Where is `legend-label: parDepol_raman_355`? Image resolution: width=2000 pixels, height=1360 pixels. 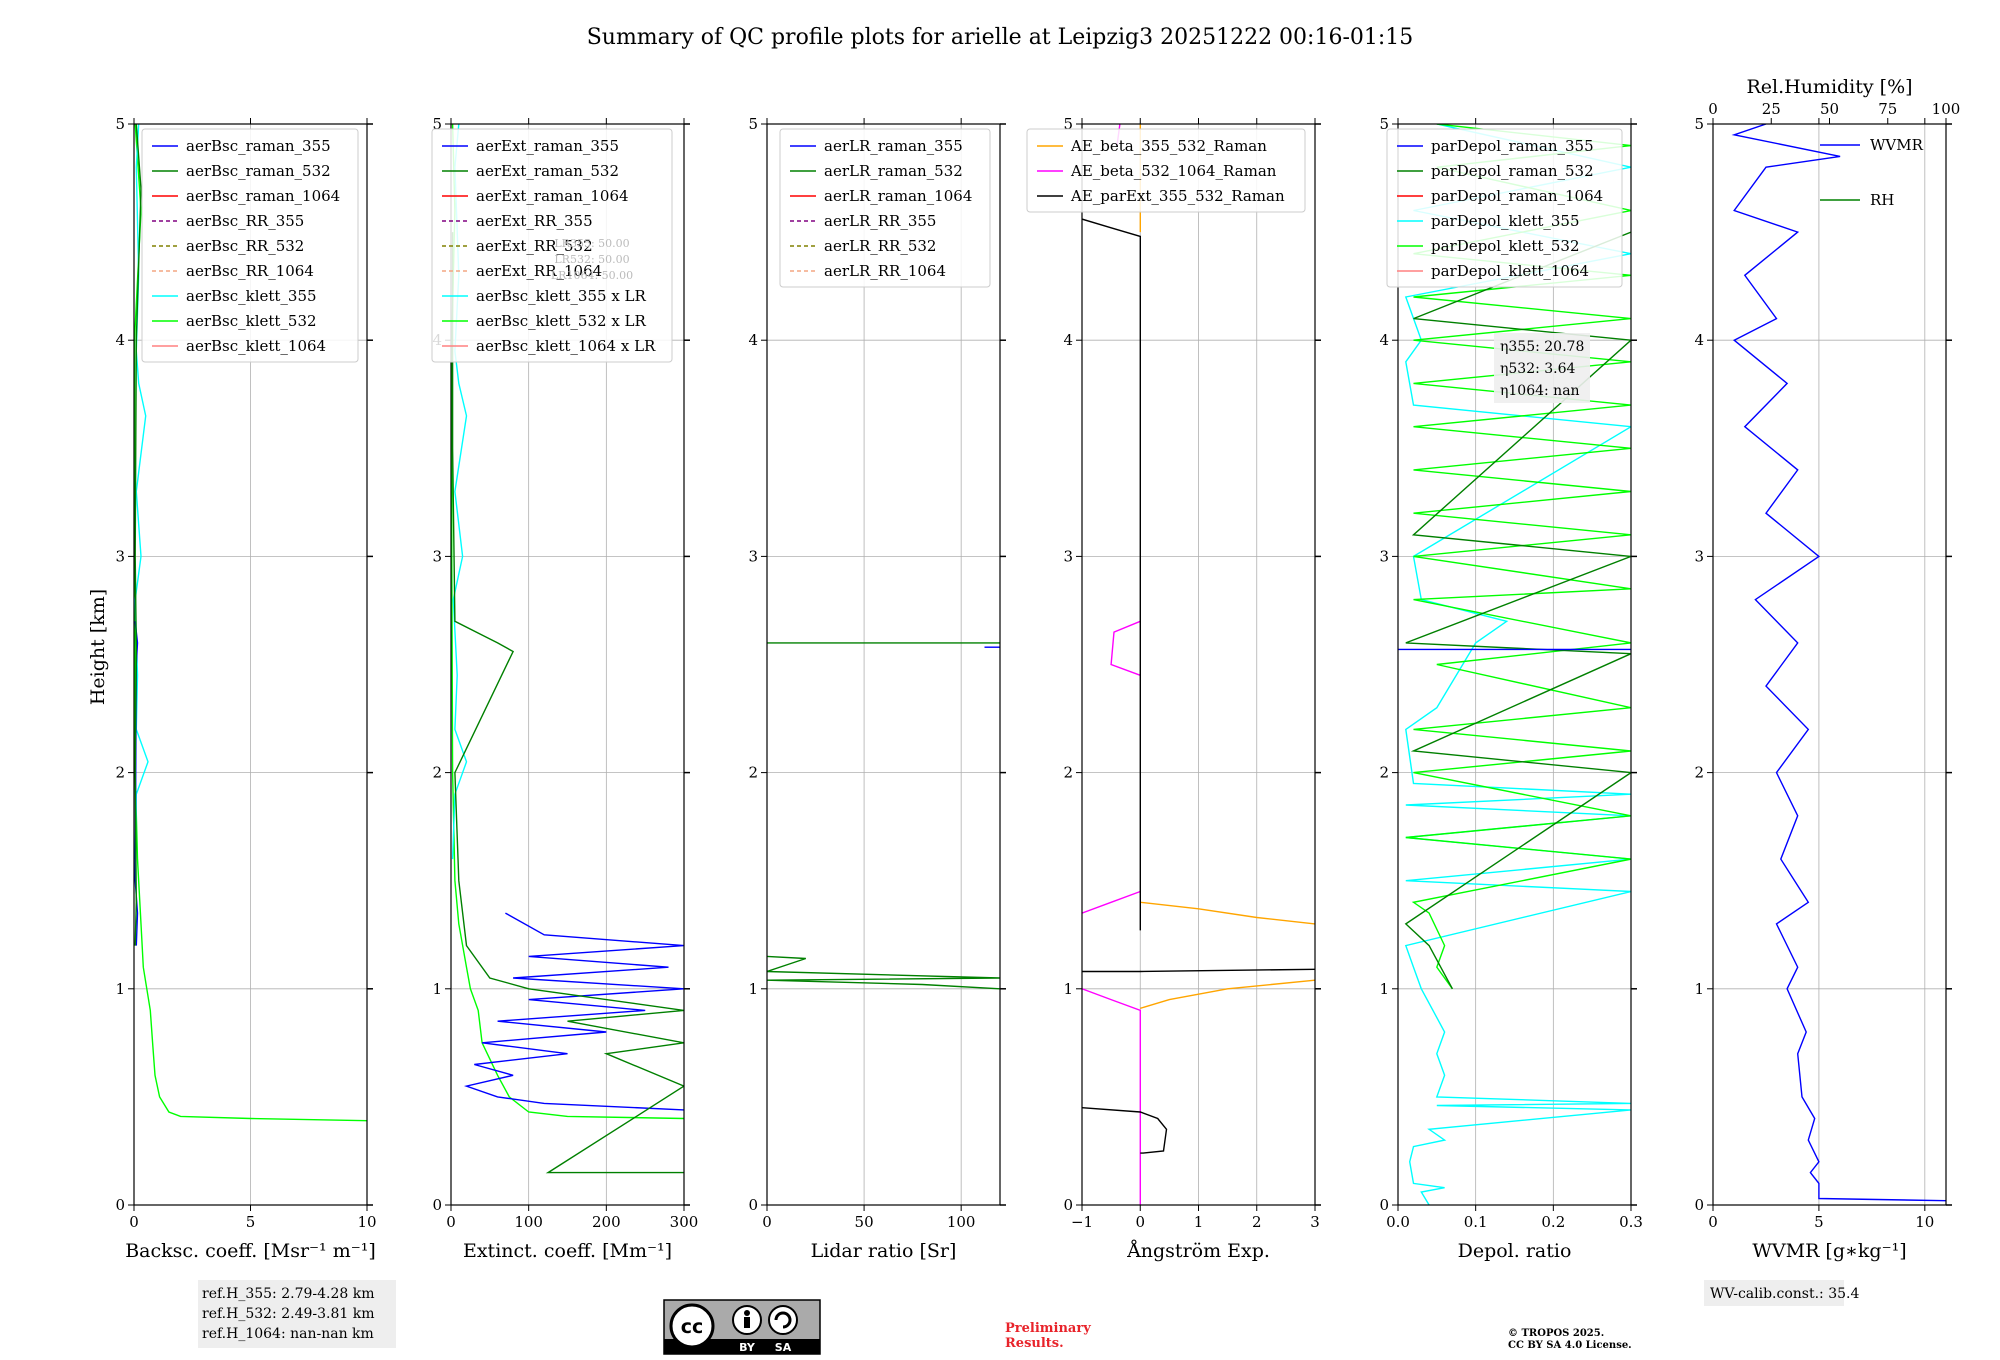
legend-label: parDepol_raman_355 is located at coordinates (1512, 146).